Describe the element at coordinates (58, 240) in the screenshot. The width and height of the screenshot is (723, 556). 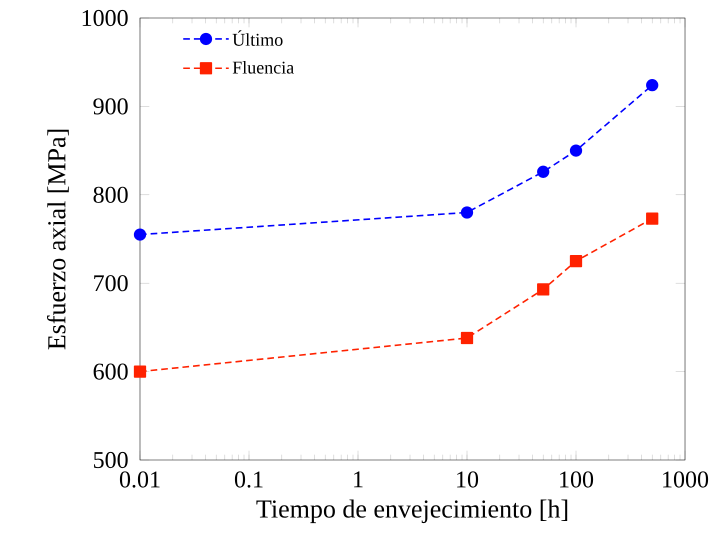
I see `y-axis-title: Esfuerzo axial [MPa]` at that location.